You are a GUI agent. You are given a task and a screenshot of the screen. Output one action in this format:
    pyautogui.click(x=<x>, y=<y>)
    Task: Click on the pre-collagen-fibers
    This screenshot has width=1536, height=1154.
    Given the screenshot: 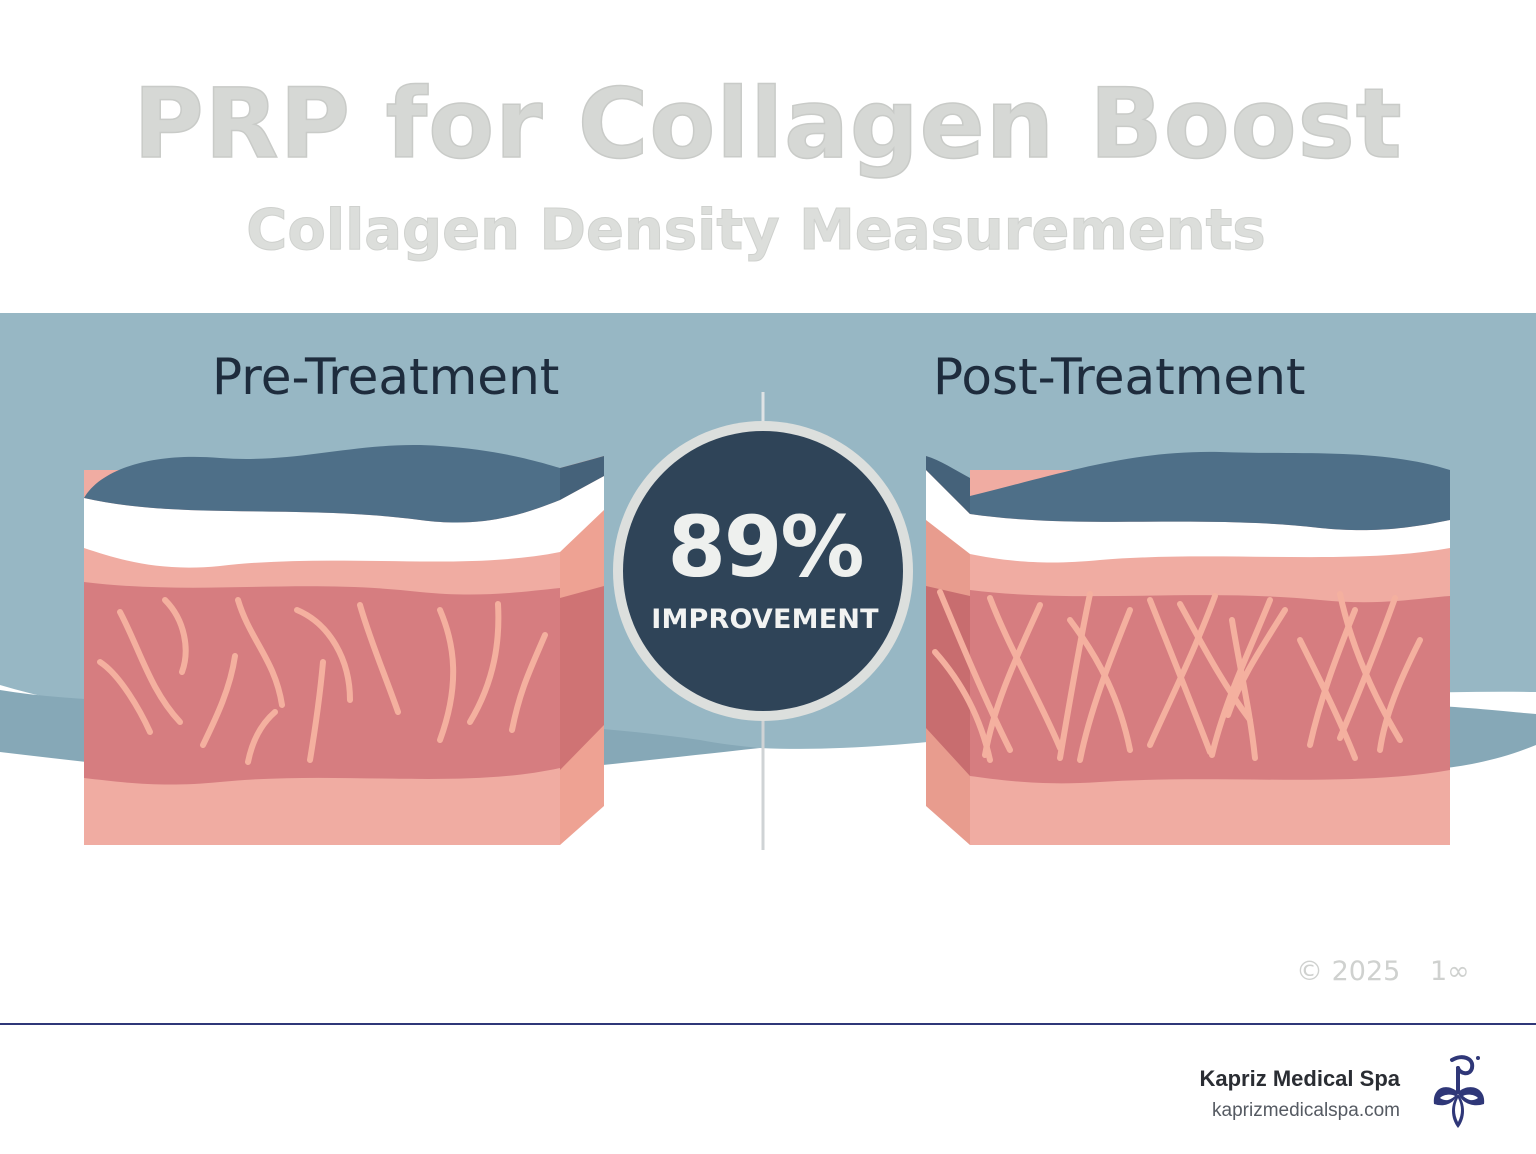 What is the action you would take?
    pyautogui.click(x=322, y=681)
    